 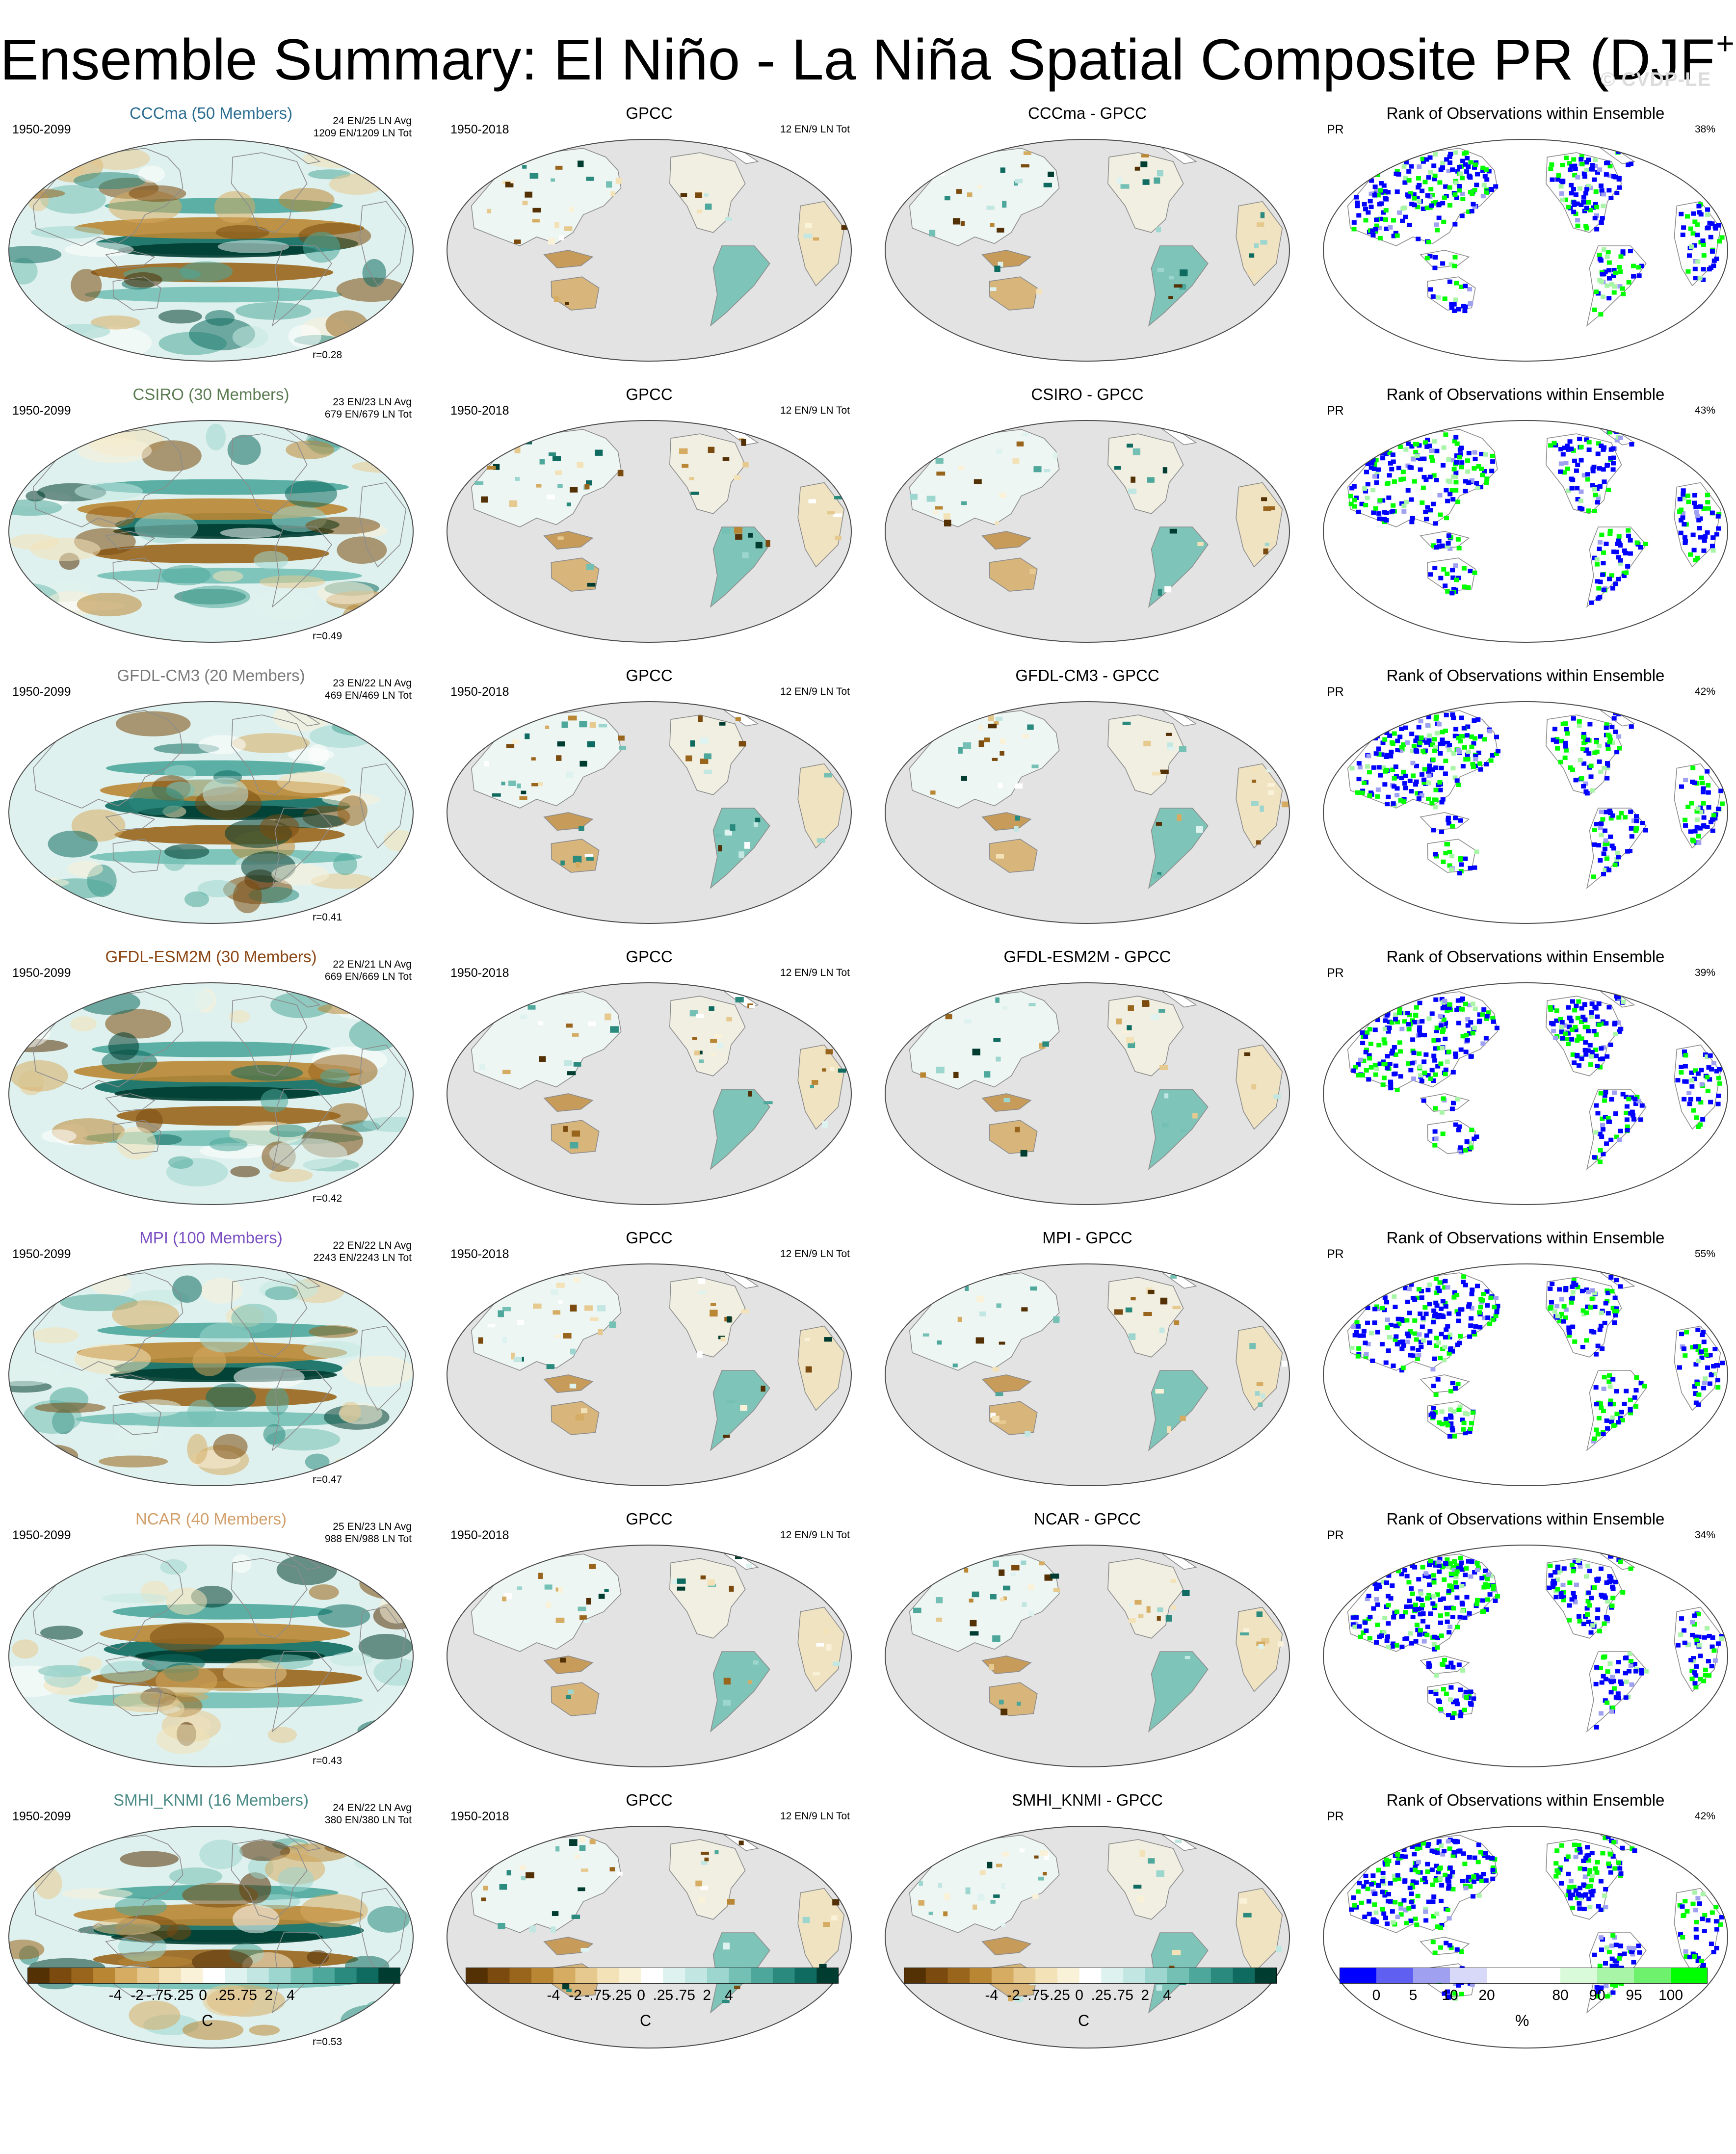 What do you see at coordinates (372, 1807) in the screenshot?
I see `avg-counts: 24 EN/22 LN Avg` at bounding box center [372, 1807].